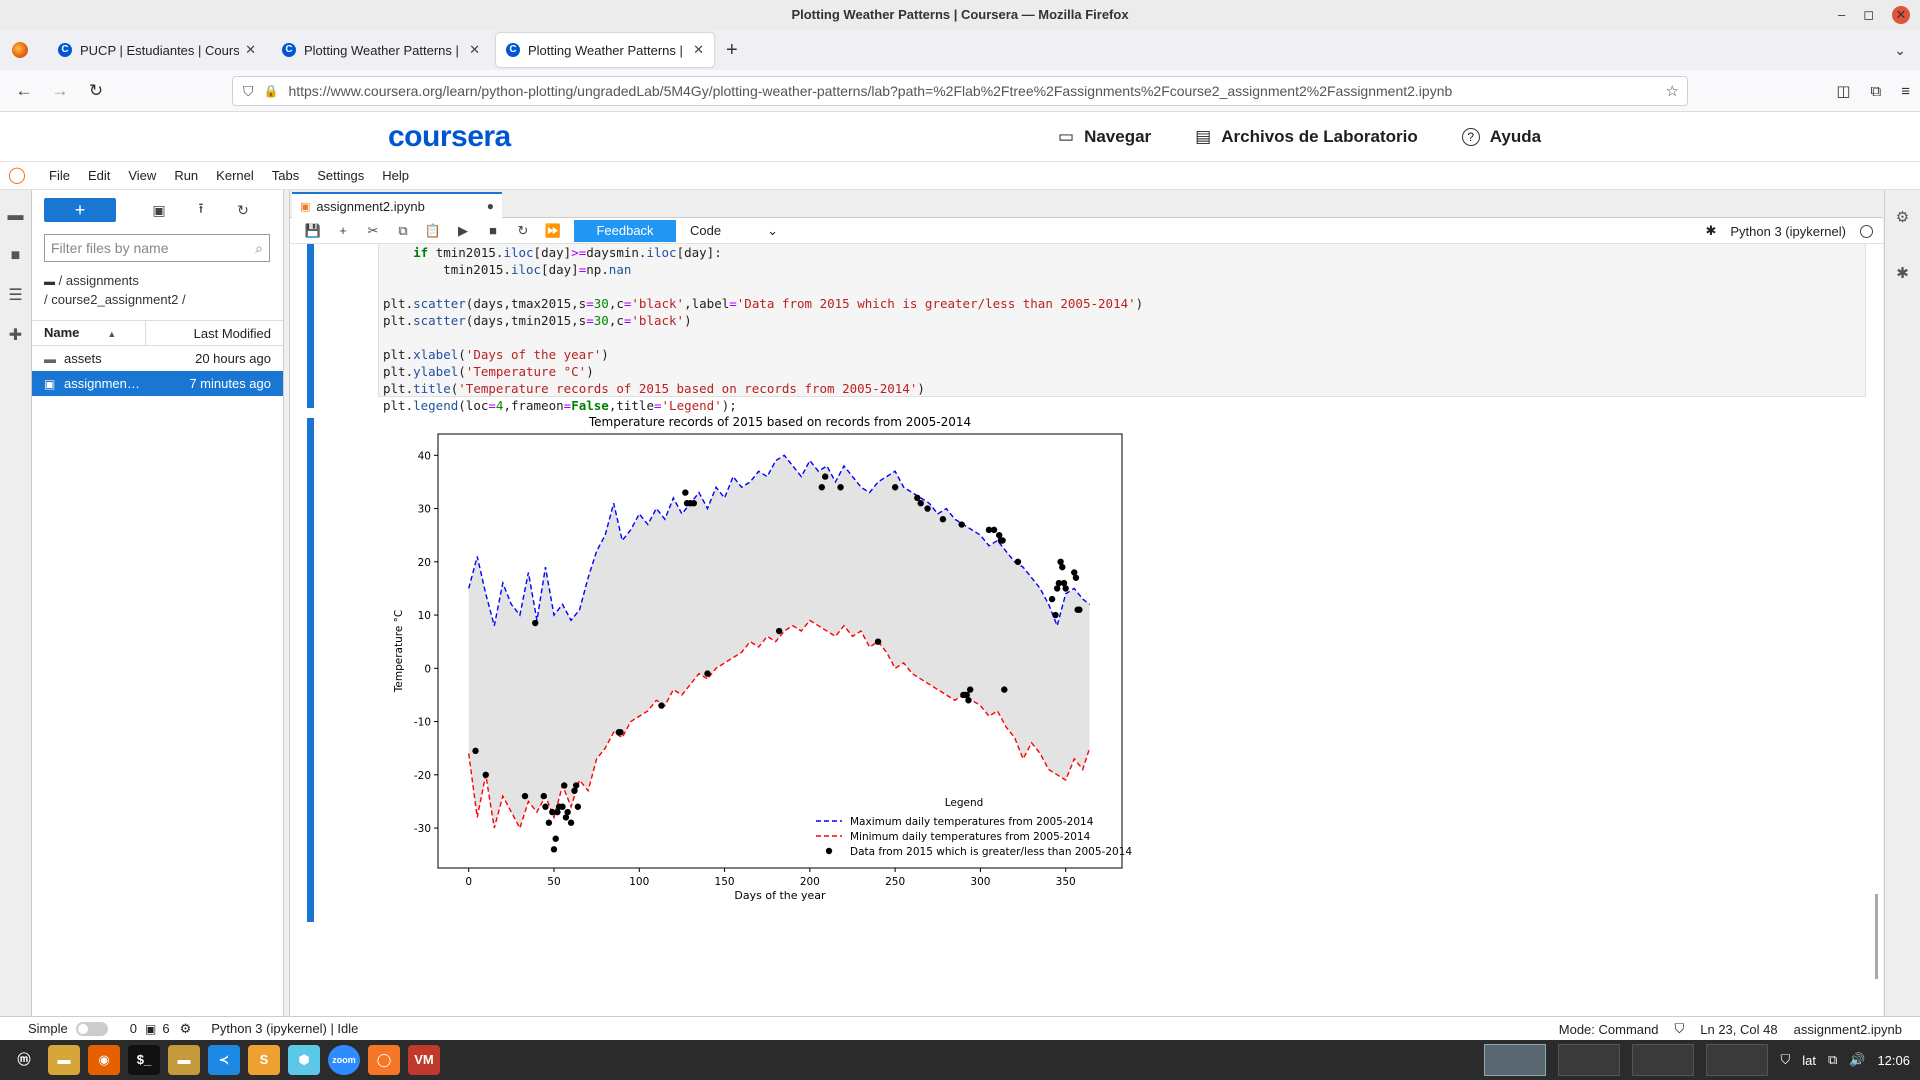 The height and width of the screenshot is (1080, 1920). Describe the element at coordinates (1893, 1060) in the screenshot. I see `clock: 12:06` at that location.